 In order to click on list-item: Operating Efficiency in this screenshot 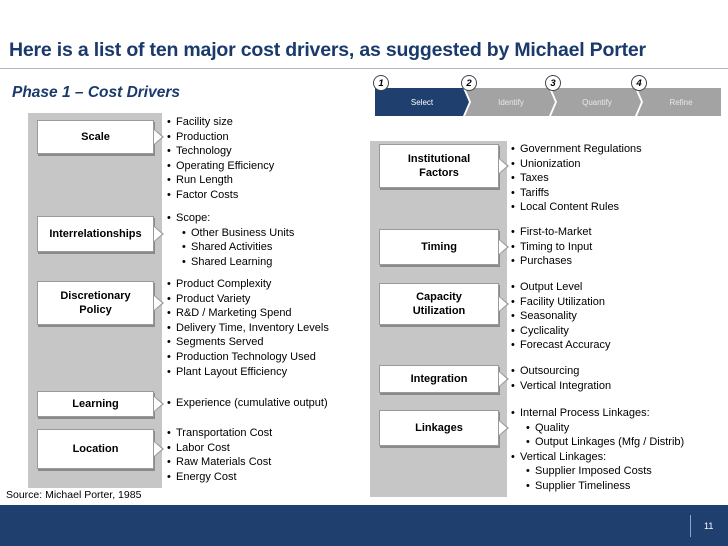, I will do `click(220, 166)`.